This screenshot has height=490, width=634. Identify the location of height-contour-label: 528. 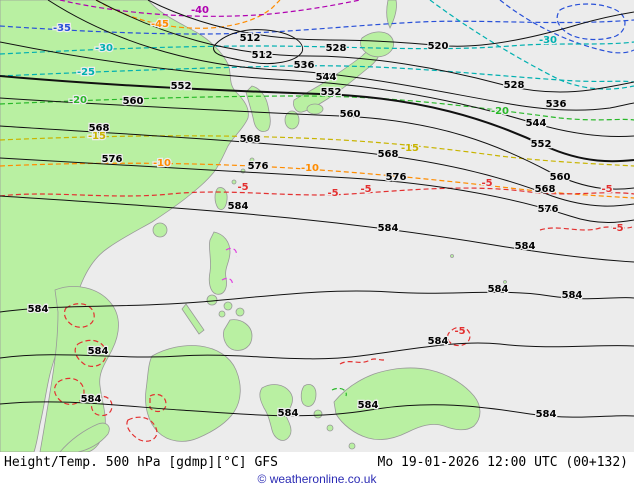
(336, 48).